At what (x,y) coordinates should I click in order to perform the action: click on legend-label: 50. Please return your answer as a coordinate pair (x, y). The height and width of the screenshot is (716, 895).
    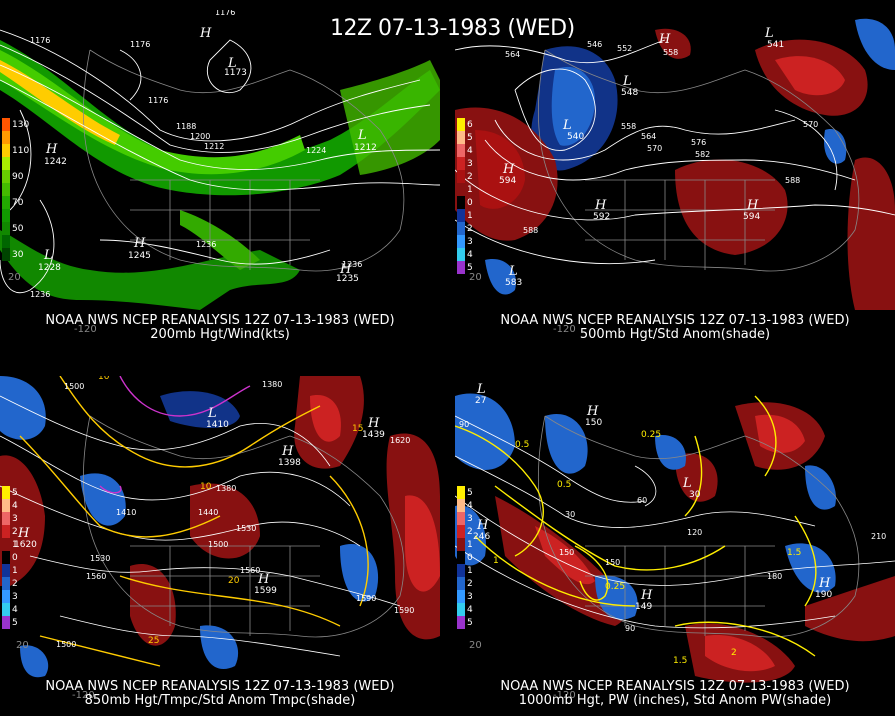
    Looking at the image, I should click on (18, 228).